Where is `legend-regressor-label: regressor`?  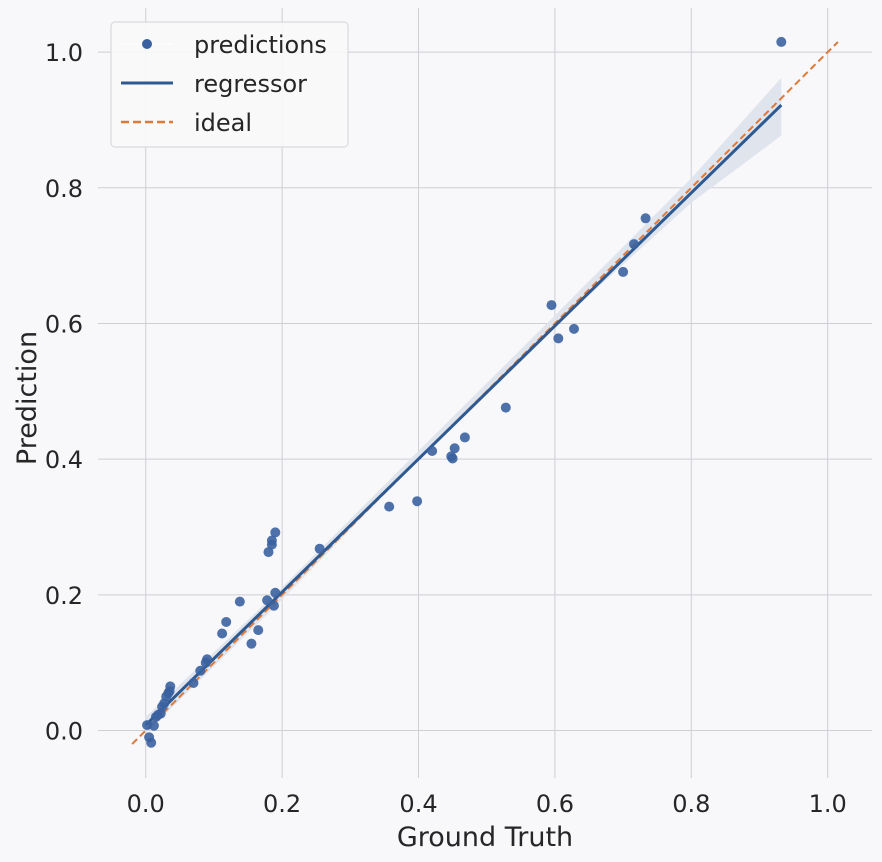
legend-regressor-label: regressor is located at coordinates (250, 84).